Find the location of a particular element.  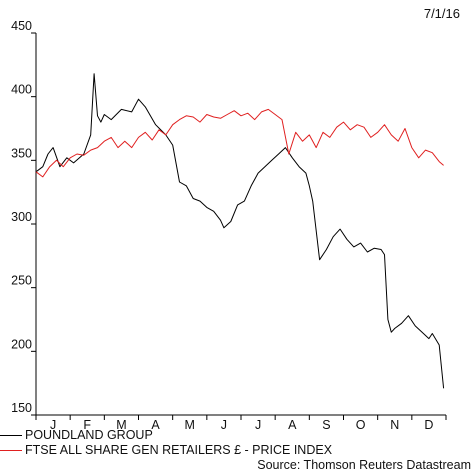

y-tick-label-450: 450 is located at coordinates (21, 26).